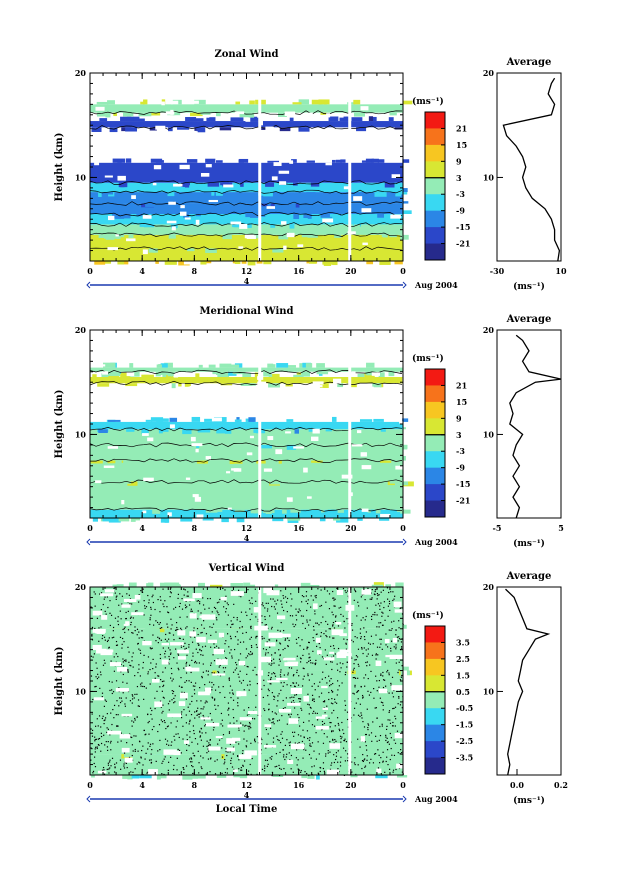  What do you see at coordinates (435, 443) in the screenshot?
I see `colorbar-frame` at bounding box center [435, 443].